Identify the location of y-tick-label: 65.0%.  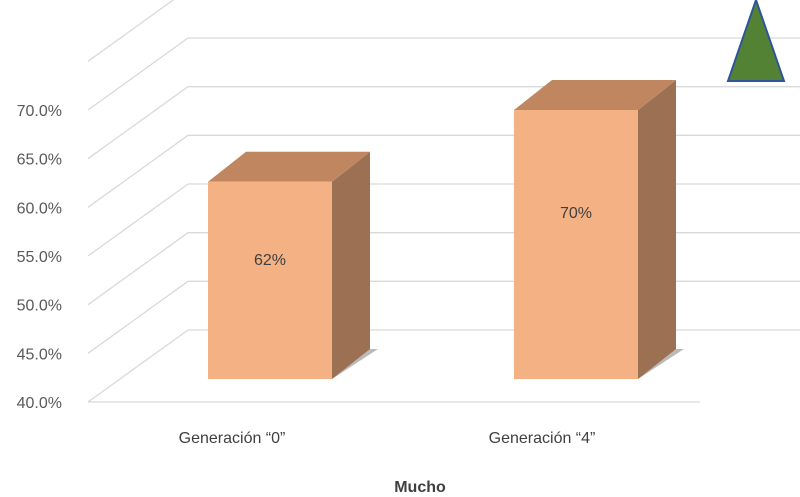
(39, 160).